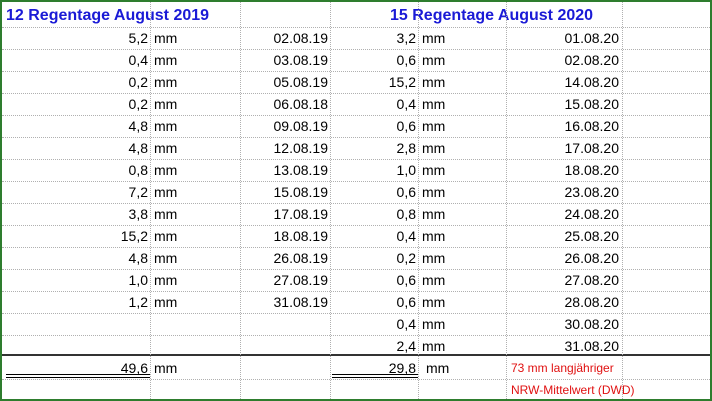 The width and height of the screenshot is (712, 401). I want to click on date: 16.08.20, so click(592, 126).